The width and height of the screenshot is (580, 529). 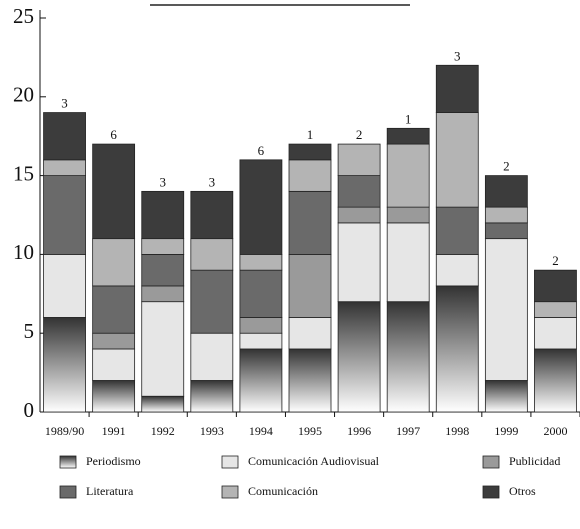 I want to click on x-tick-label: 1992, so click(x=163, y=431).